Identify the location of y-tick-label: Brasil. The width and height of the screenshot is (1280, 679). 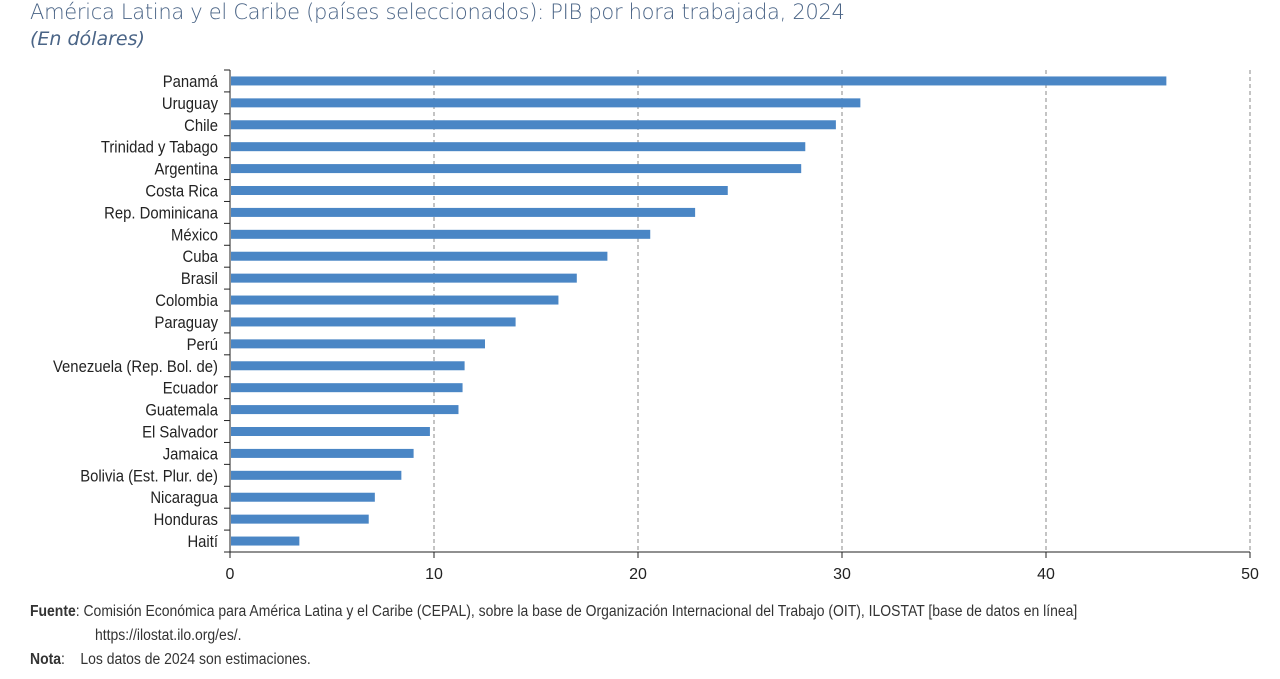
(199, 279).